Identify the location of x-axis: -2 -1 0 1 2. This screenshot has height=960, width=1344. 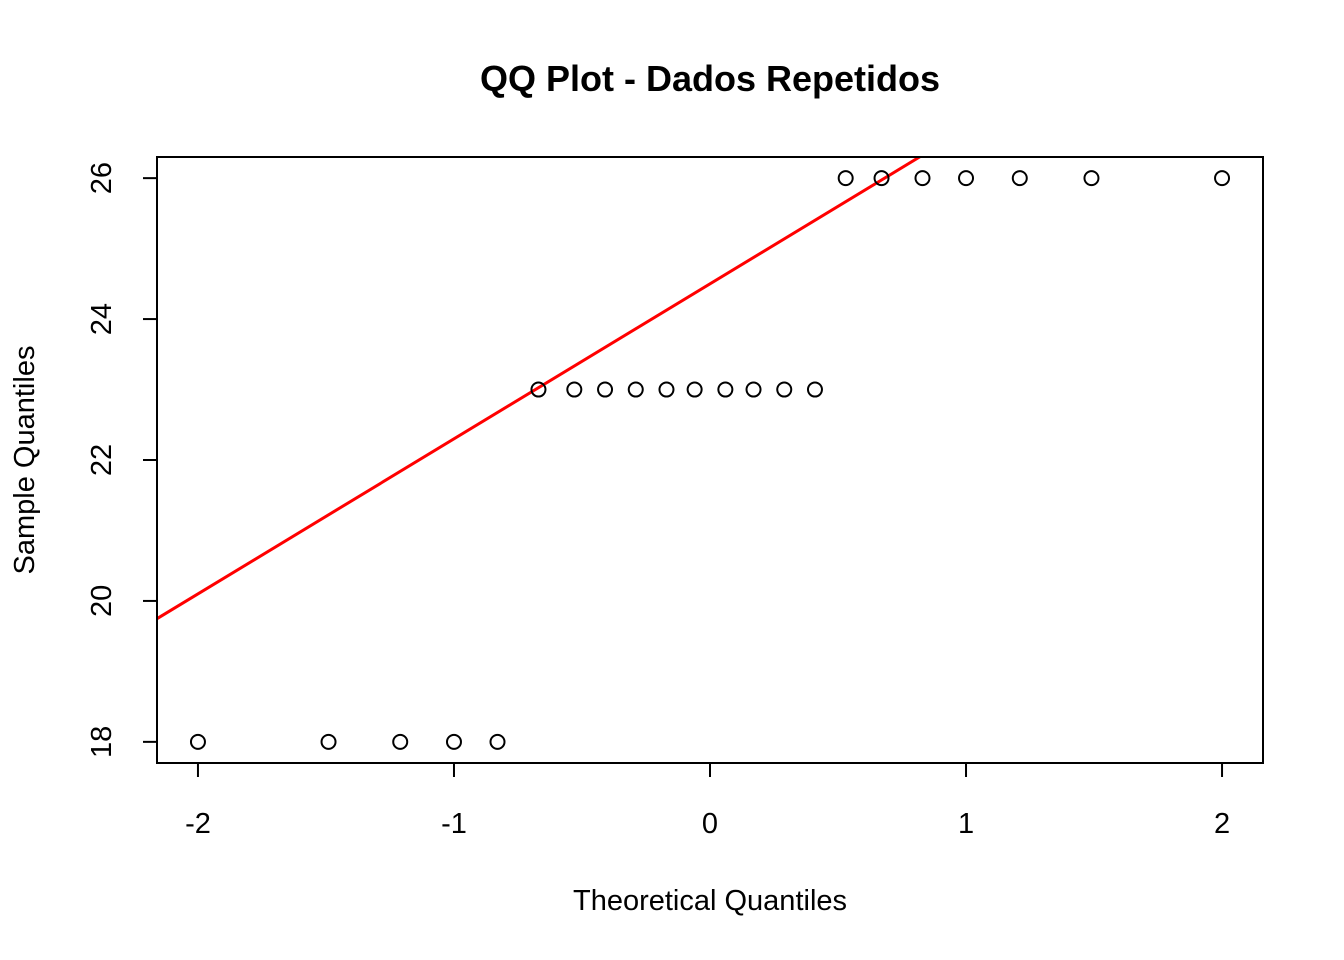
(707, 801).